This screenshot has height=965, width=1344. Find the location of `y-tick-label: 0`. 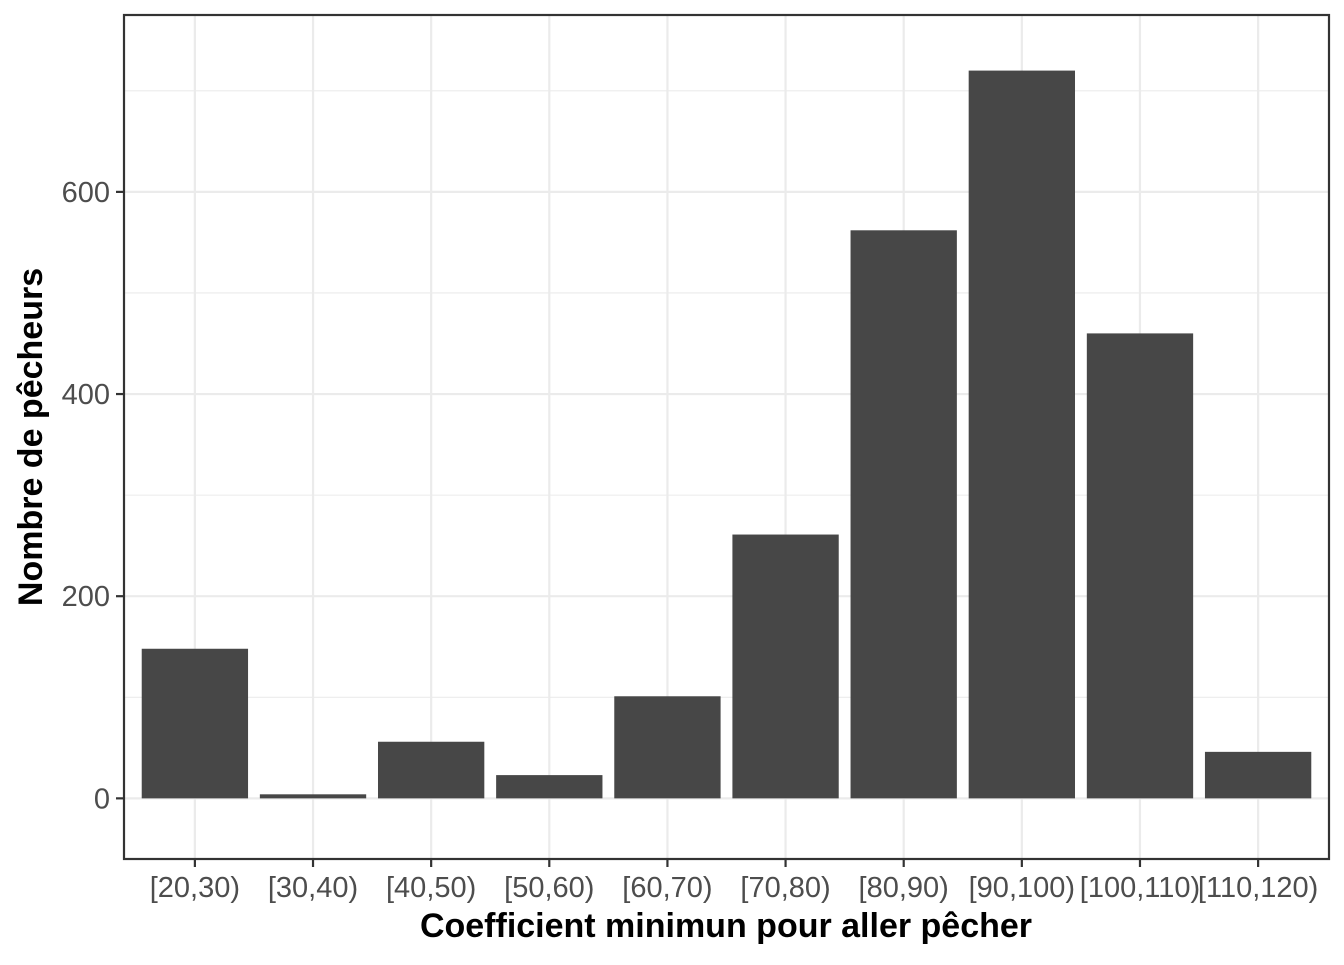

y-tick-label: 0 is located at coordinates (102, 799).